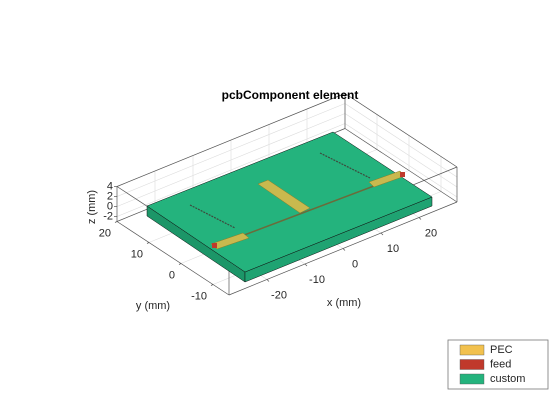  I want to click on legend: PEC feed custom, so click(498, 364).